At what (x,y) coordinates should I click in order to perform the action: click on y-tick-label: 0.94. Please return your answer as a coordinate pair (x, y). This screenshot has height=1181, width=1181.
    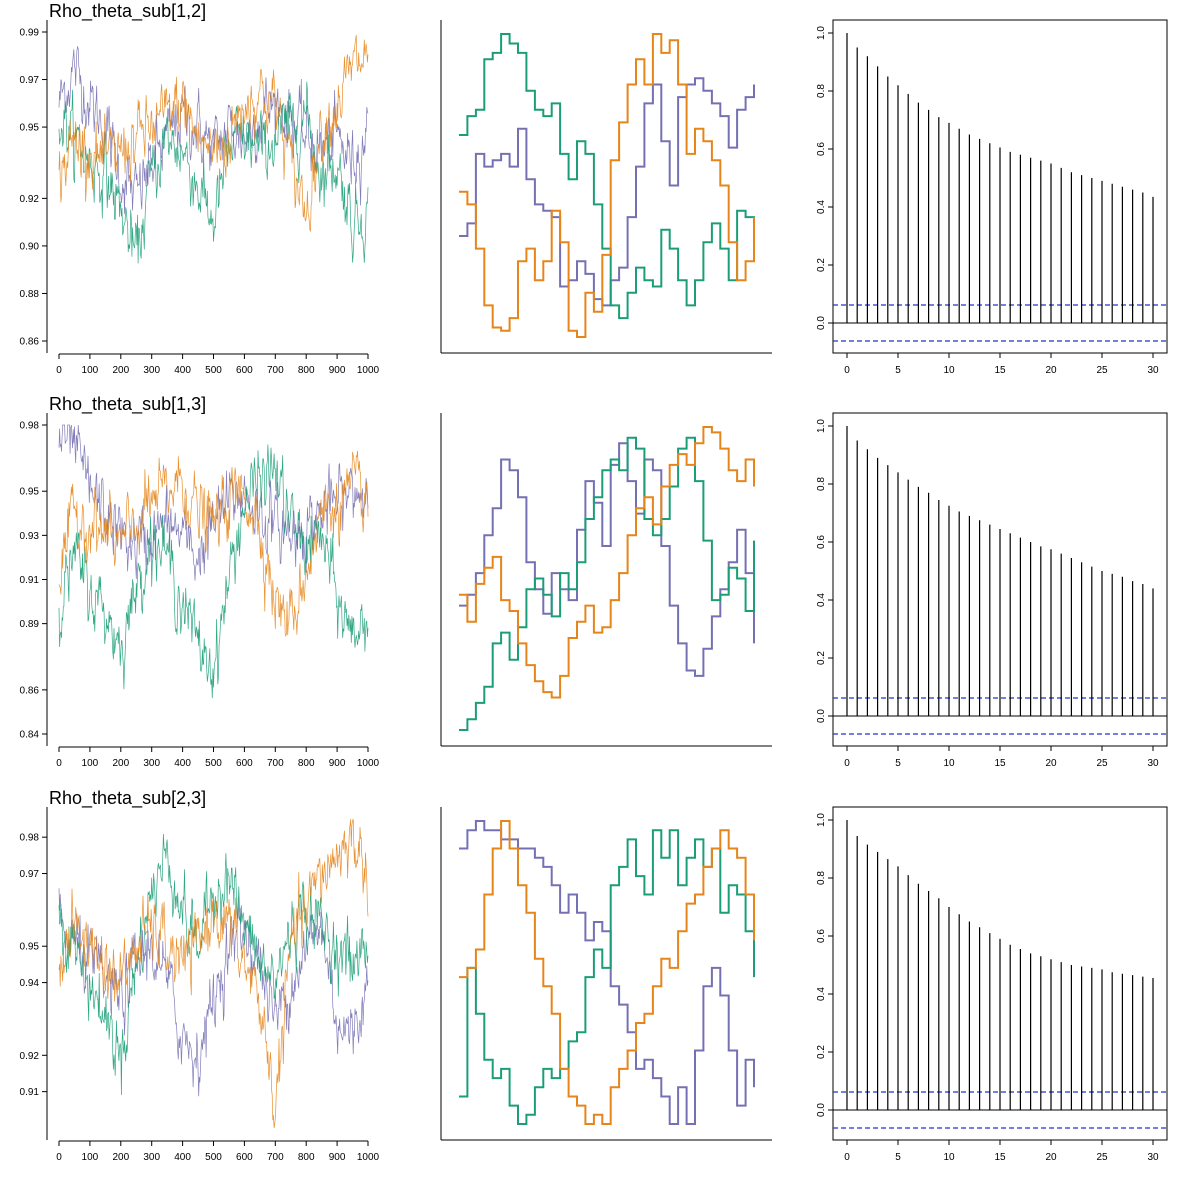
    Looking at the image, I should click on (30, 983).